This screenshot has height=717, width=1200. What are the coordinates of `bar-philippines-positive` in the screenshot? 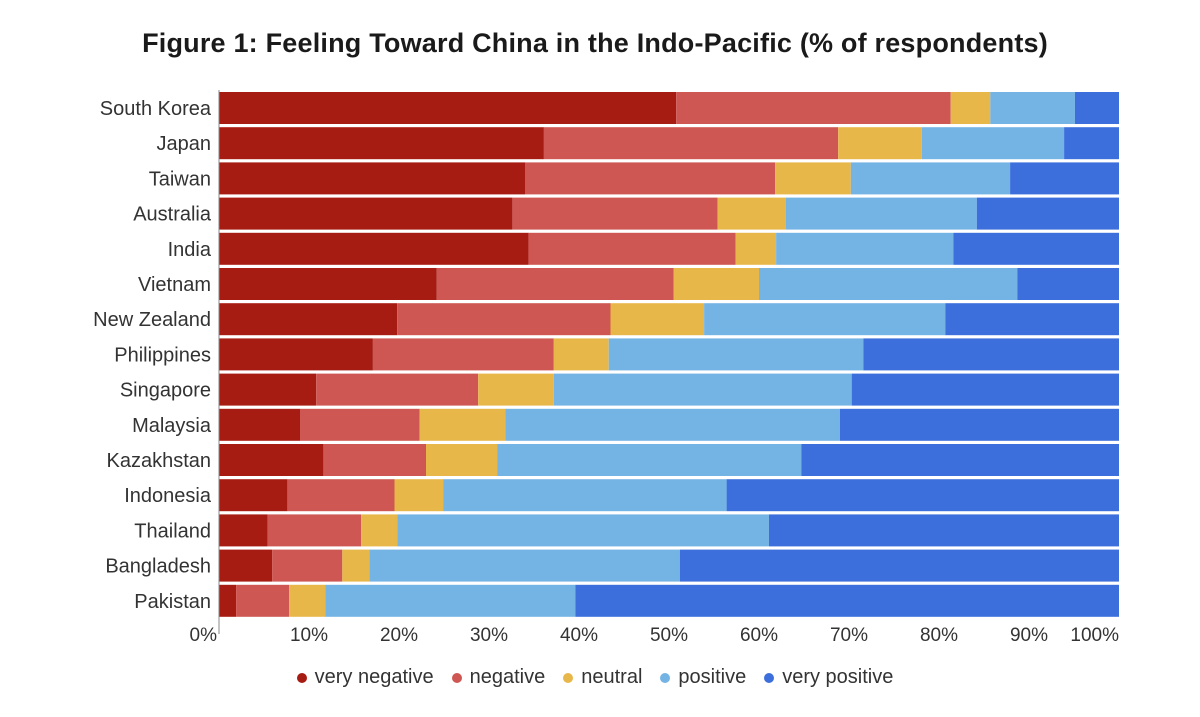 It's located at (736, 354).